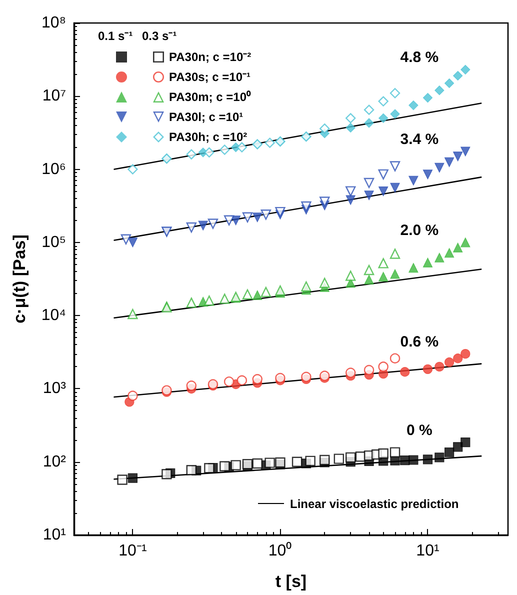 This screenshot has width=517, height=595. I want to click on annotation: 0 %, so click(419, 430).